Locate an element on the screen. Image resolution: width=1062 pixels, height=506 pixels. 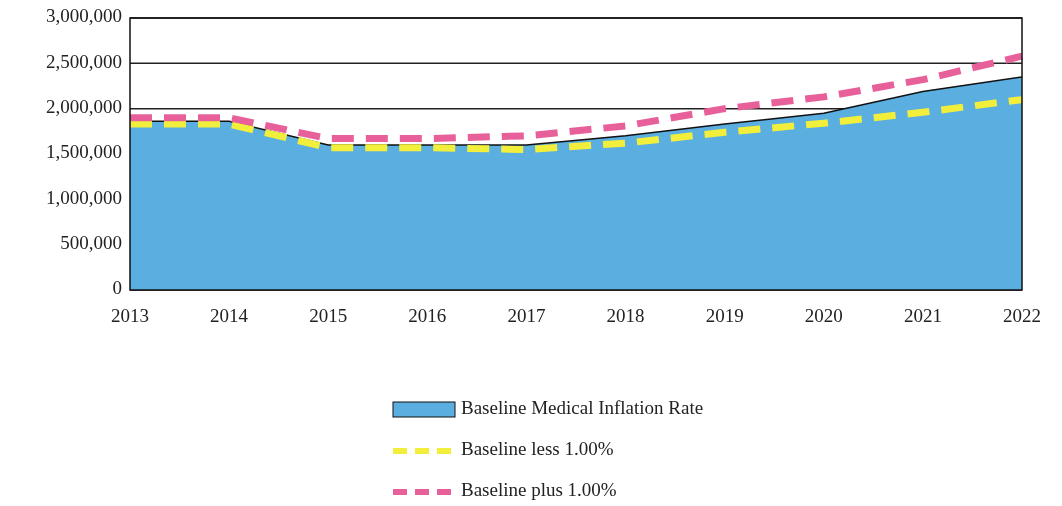
legend-label: Baseline plus 1.00% is located at coordinates (539, 490).